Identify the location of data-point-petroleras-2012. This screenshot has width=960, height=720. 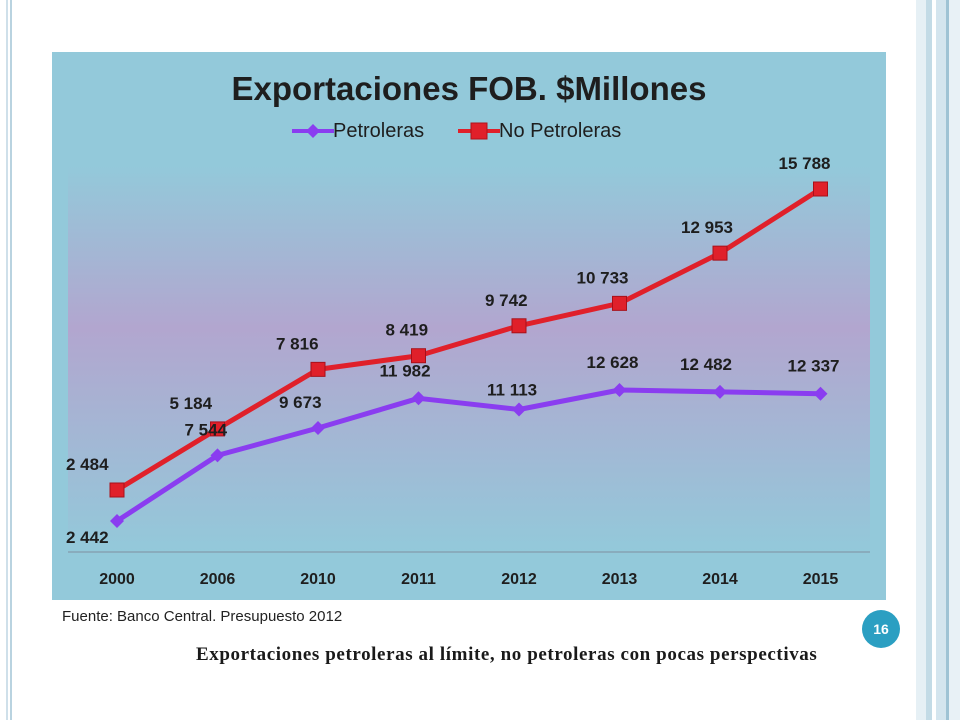
(519, 409).